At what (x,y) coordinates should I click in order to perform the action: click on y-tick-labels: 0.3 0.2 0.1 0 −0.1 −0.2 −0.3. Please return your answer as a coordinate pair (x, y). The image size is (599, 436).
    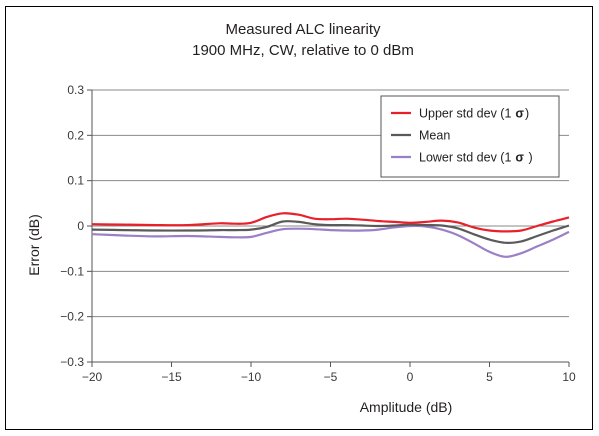
    Looking at the image, I should click on (72, 226).